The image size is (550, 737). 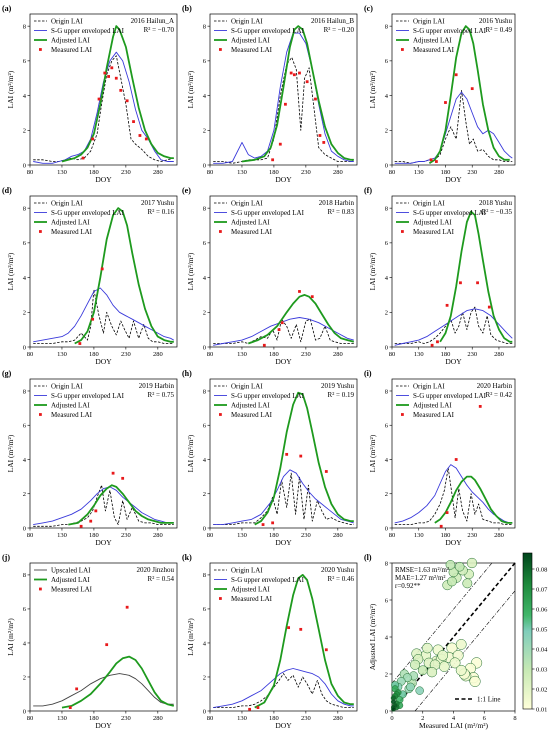 I want to click on site-annotation: 2019 Yushu, so click(x=337, y=386).